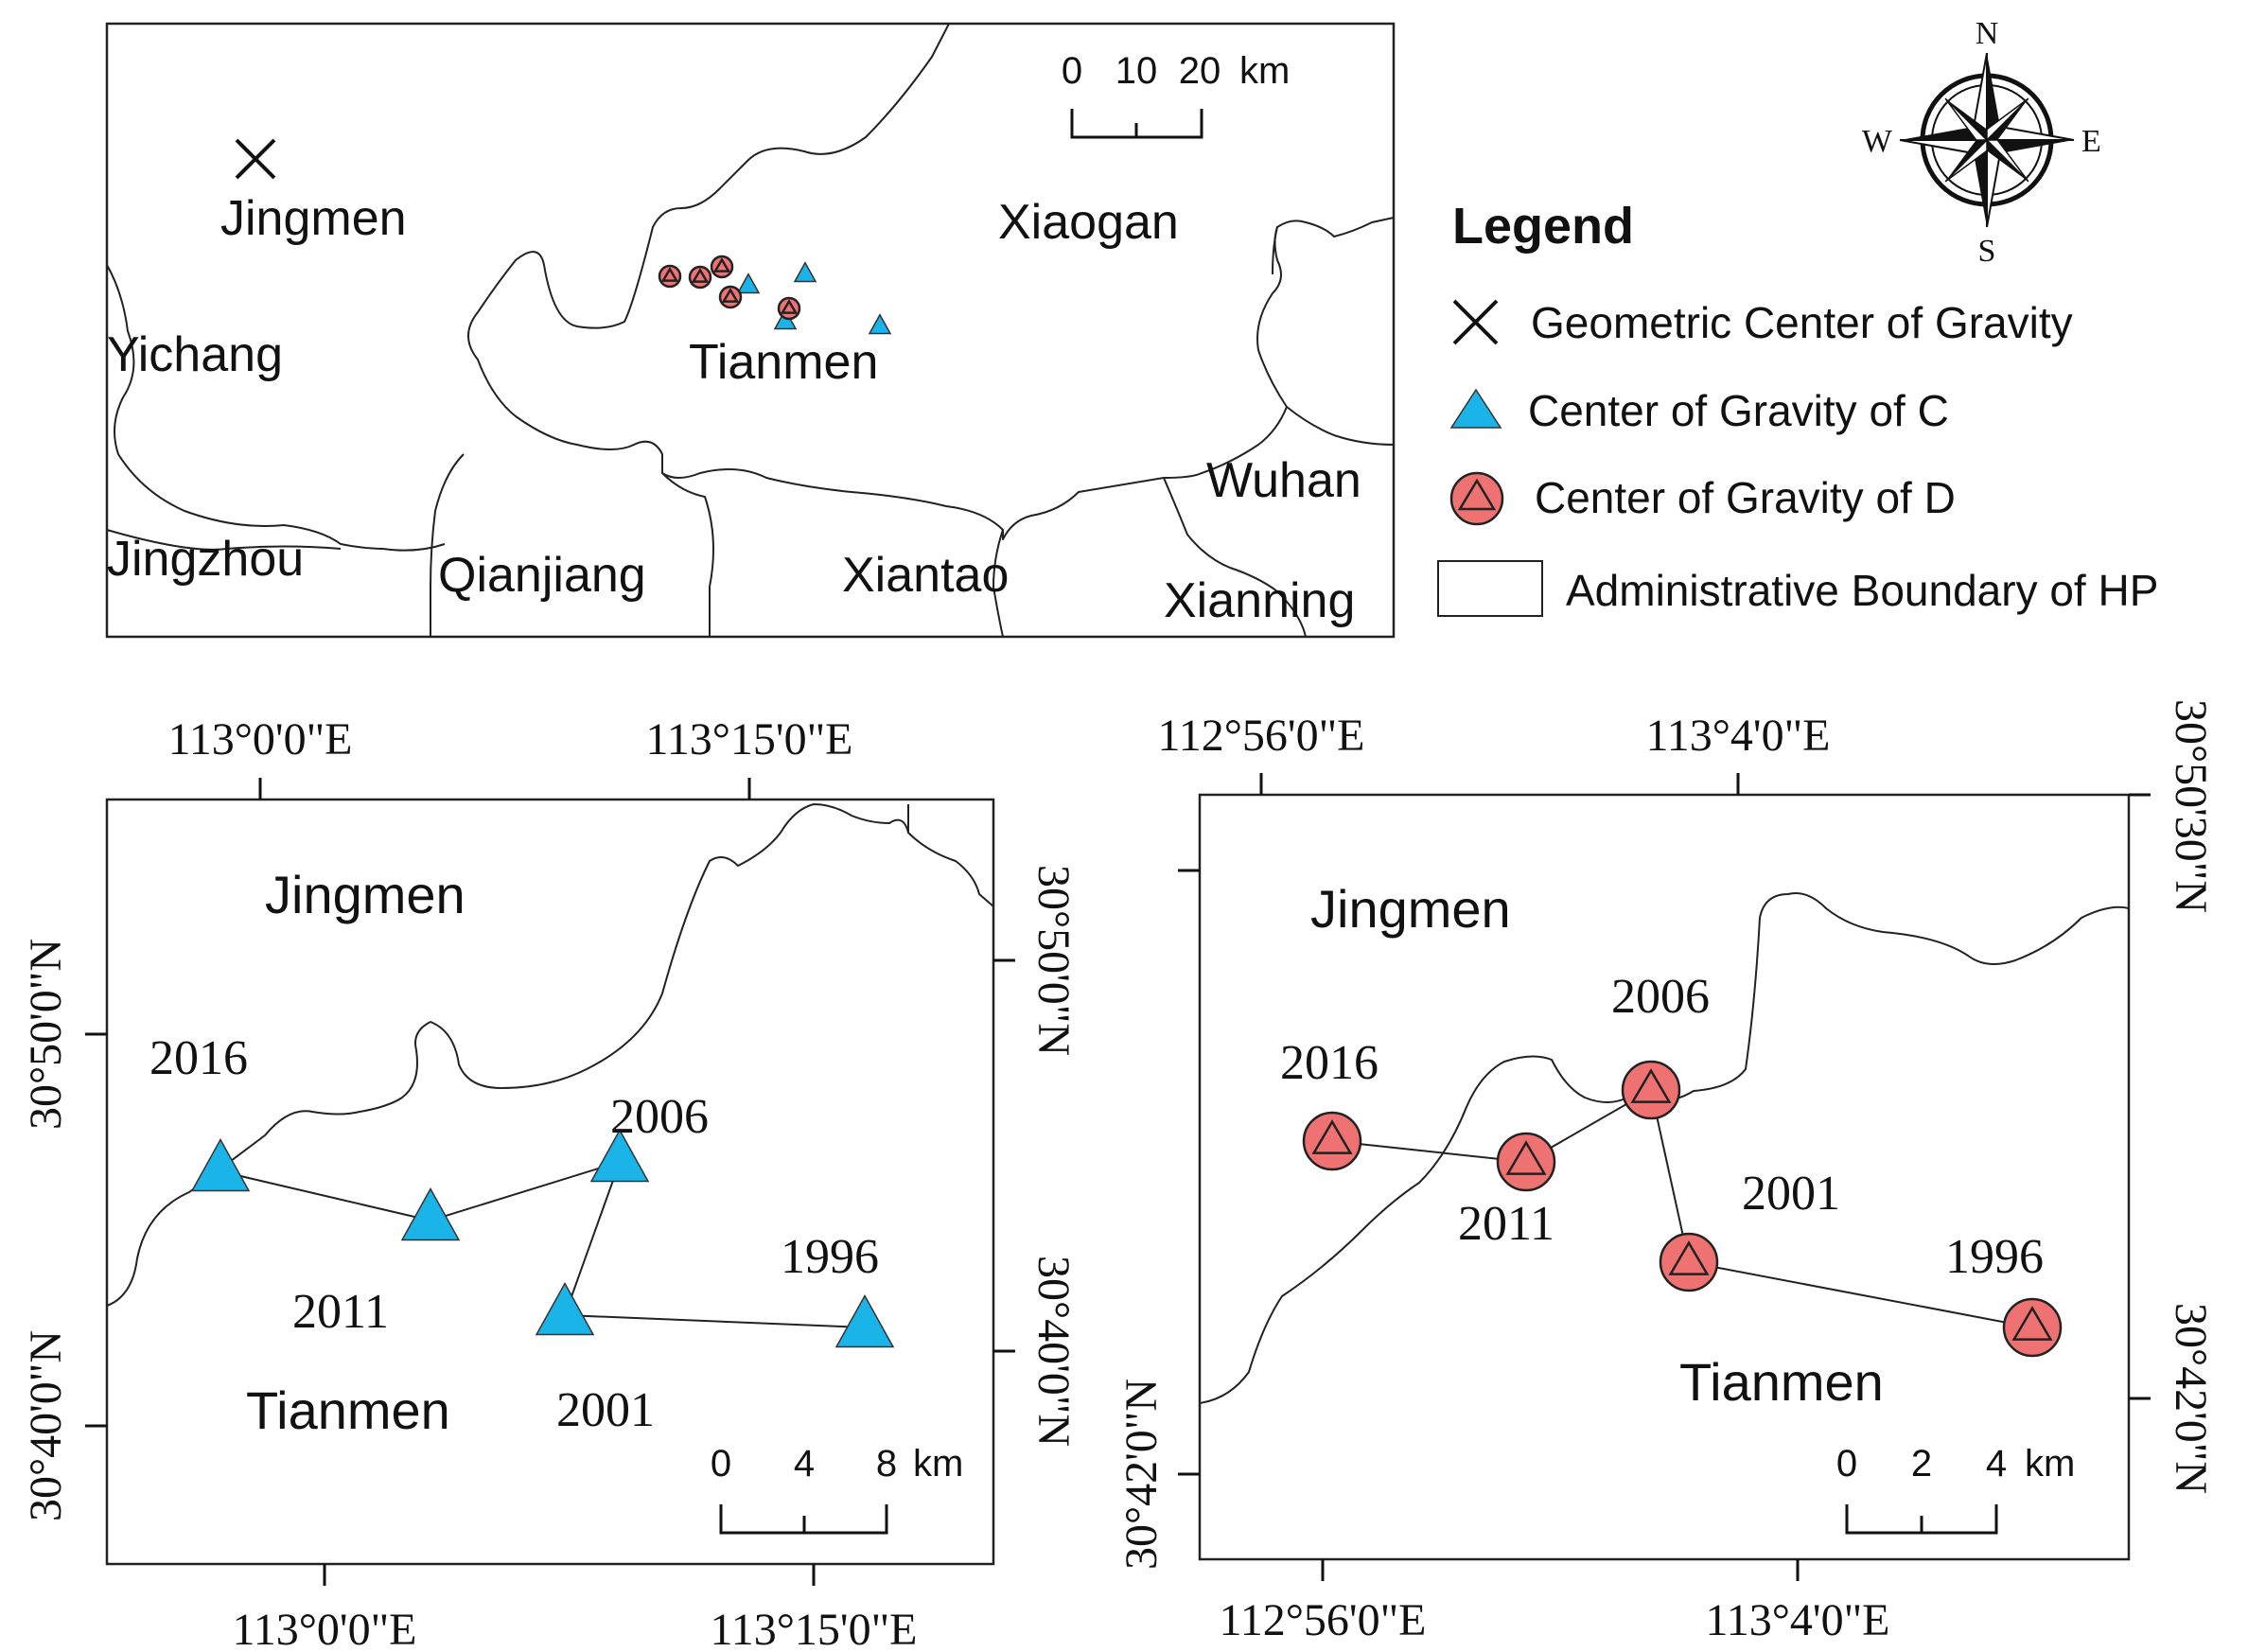 This screenshot has height=1652, width=2248. I want to click on panel-c-bottom-lon-label: 113°15'0"E, so click(815, 1628).